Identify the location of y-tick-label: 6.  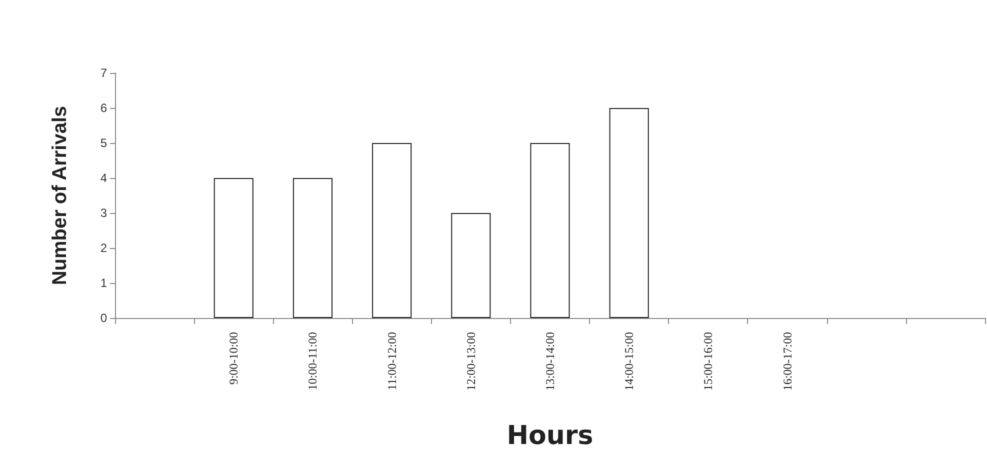
(104, 108).